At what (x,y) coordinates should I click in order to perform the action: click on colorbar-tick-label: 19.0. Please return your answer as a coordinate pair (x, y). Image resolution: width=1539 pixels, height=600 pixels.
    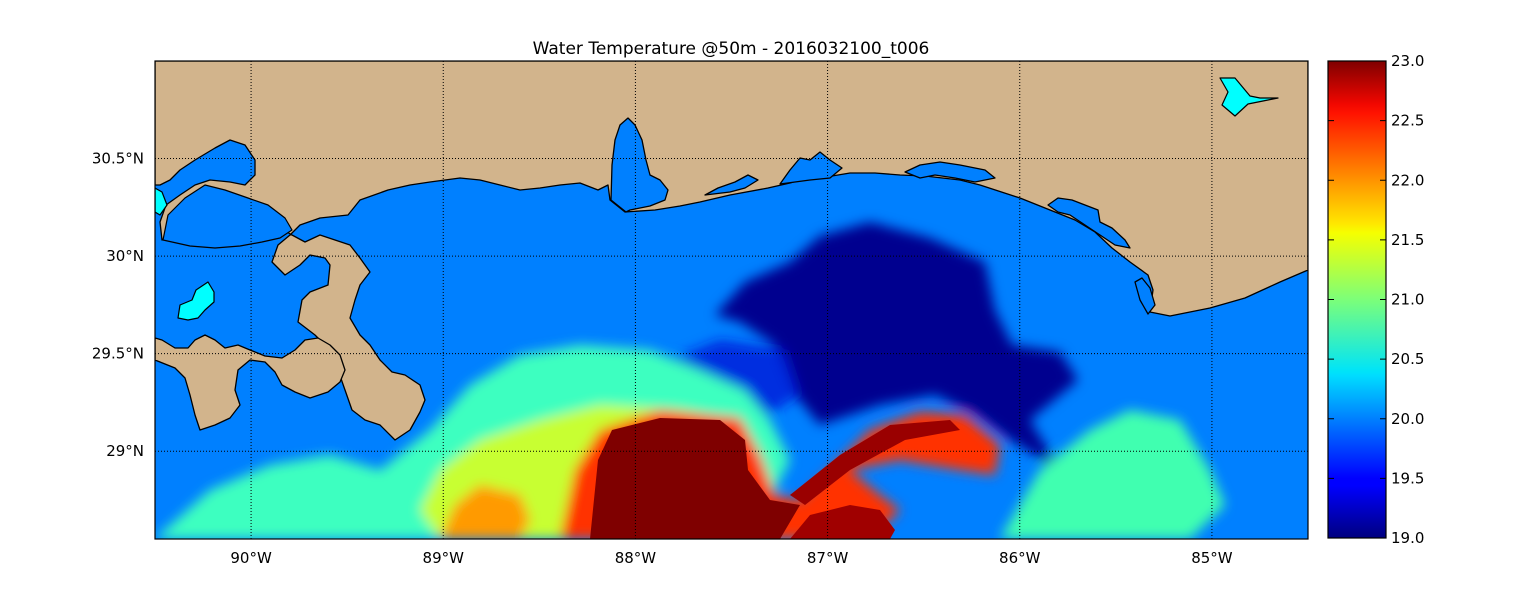
    Looking at the image, I should click on (1407, 538).